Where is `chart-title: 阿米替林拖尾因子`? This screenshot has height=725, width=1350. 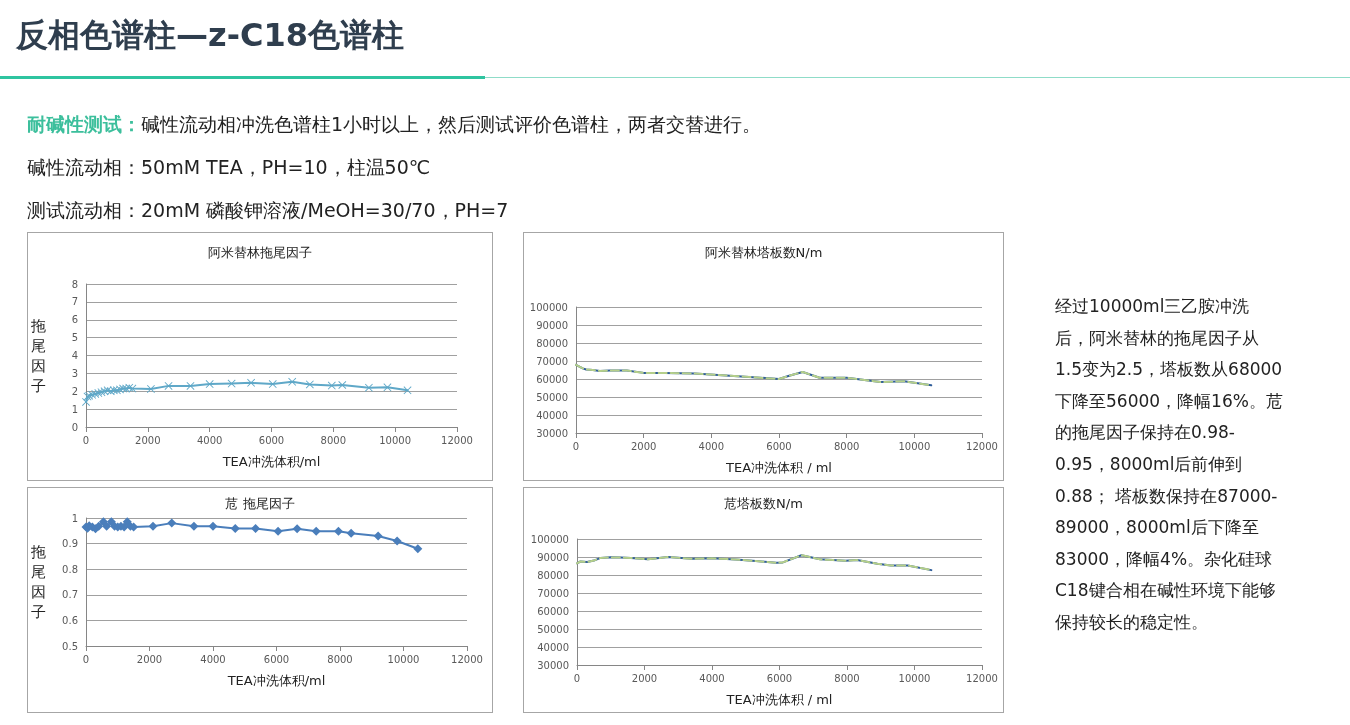 chart-title: 阿米替林拖尾因子 is located at coordinates (260, 252).